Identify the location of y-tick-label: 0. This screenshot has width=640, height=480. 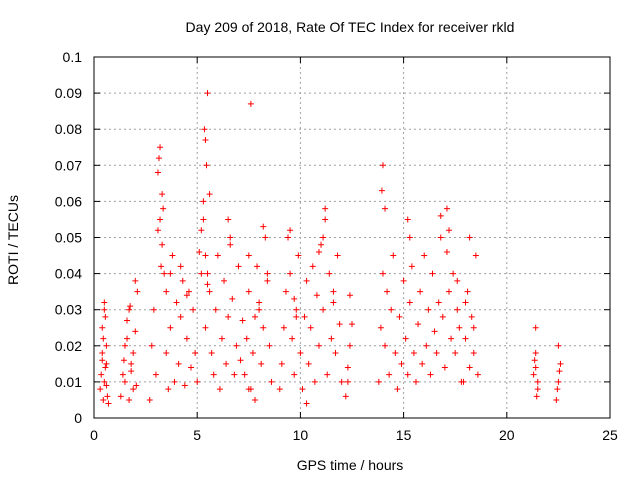
(78, 418).